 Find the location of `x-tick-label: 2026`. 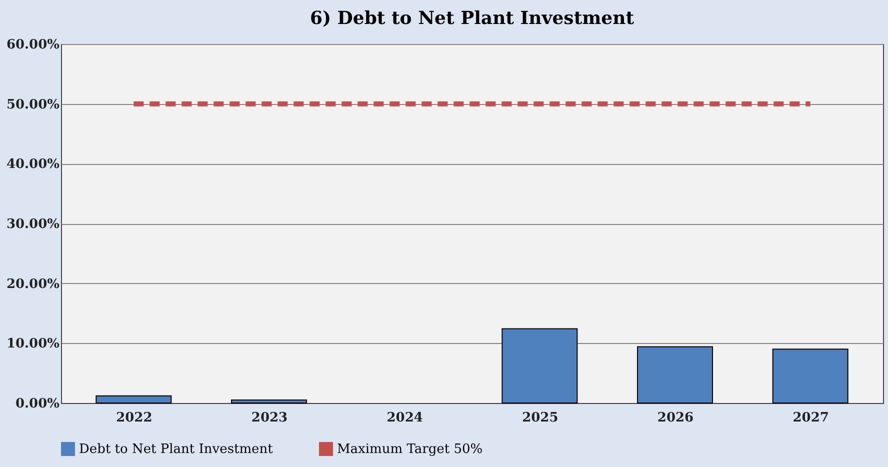

x-tick-label: 2026 is located at coordinates (675, 418).